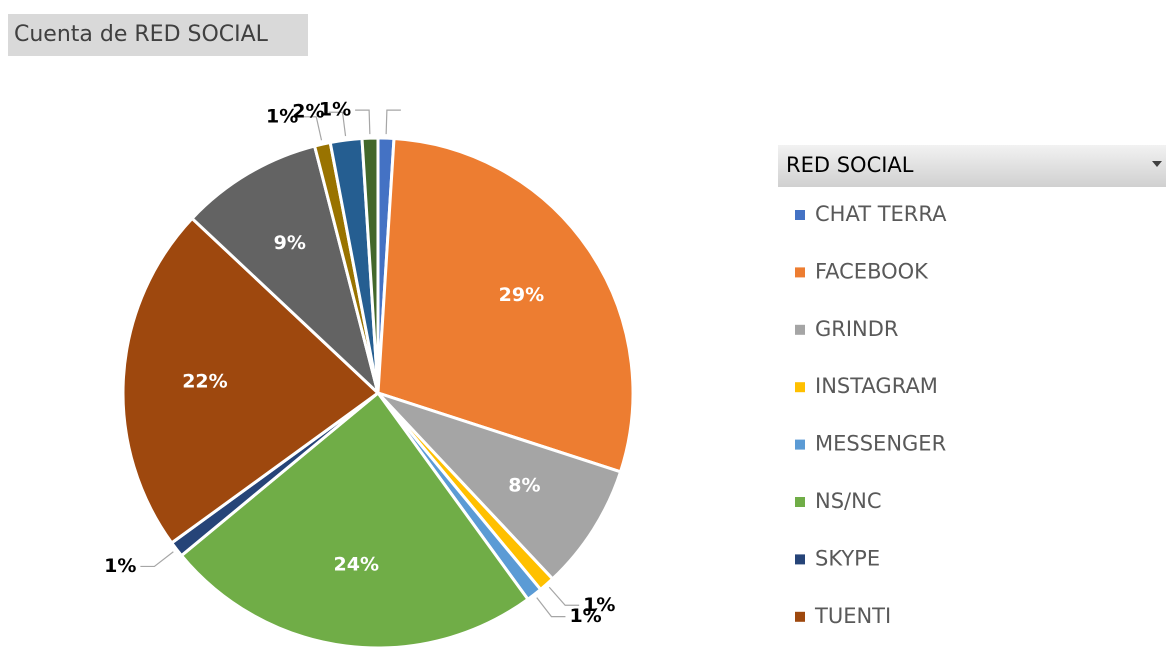 This screenshot has width=1166, height=656. What do you see at coordinates (852, 616) in the screenshot?
I see `legend-label: TUENTI` at bounding box center [852, 616].